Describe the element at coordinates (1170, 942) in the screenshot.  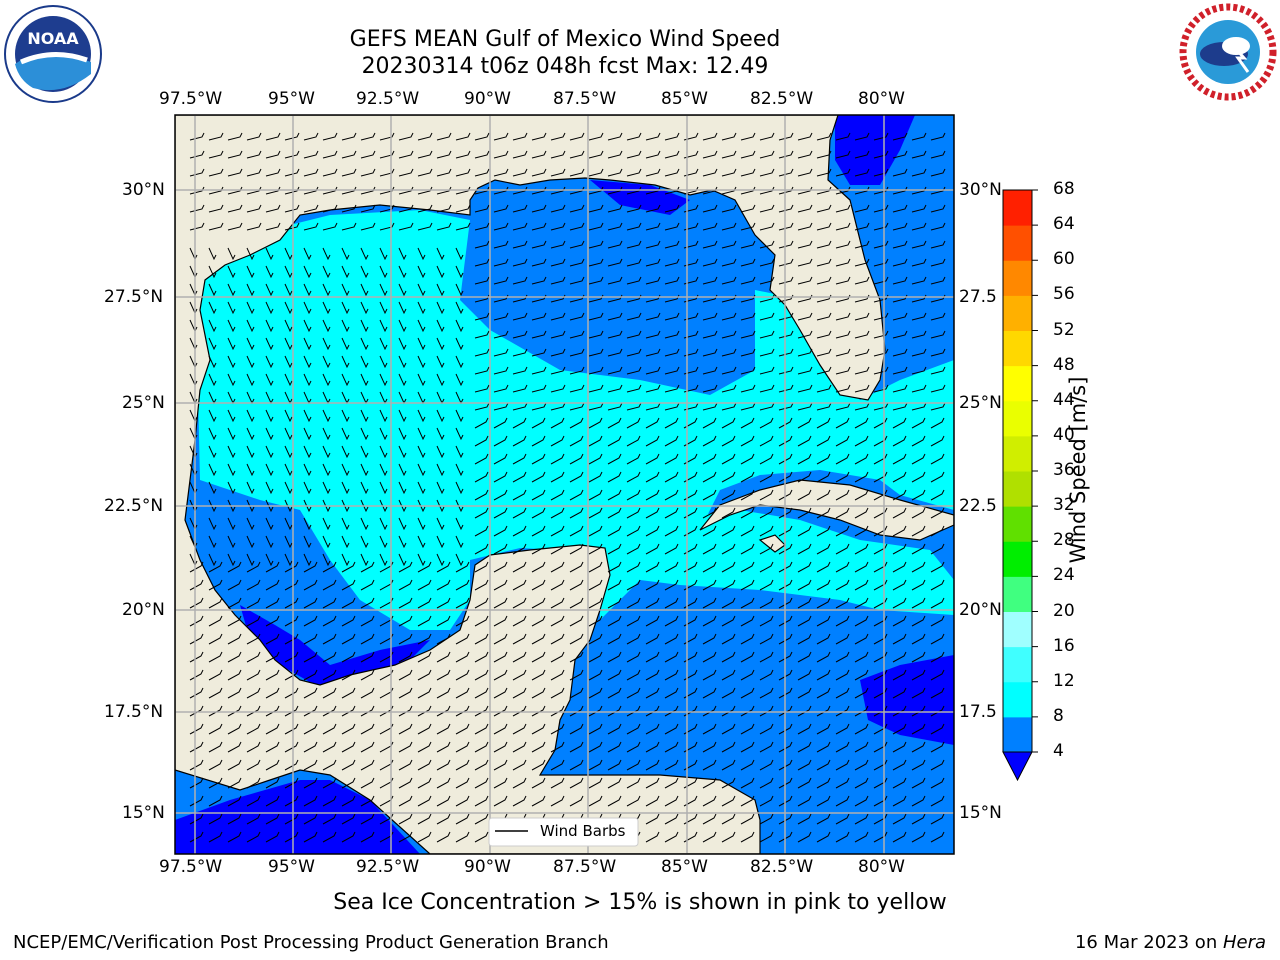
I see `footer-date: 16 Mar 2023 on Hera` at that location.